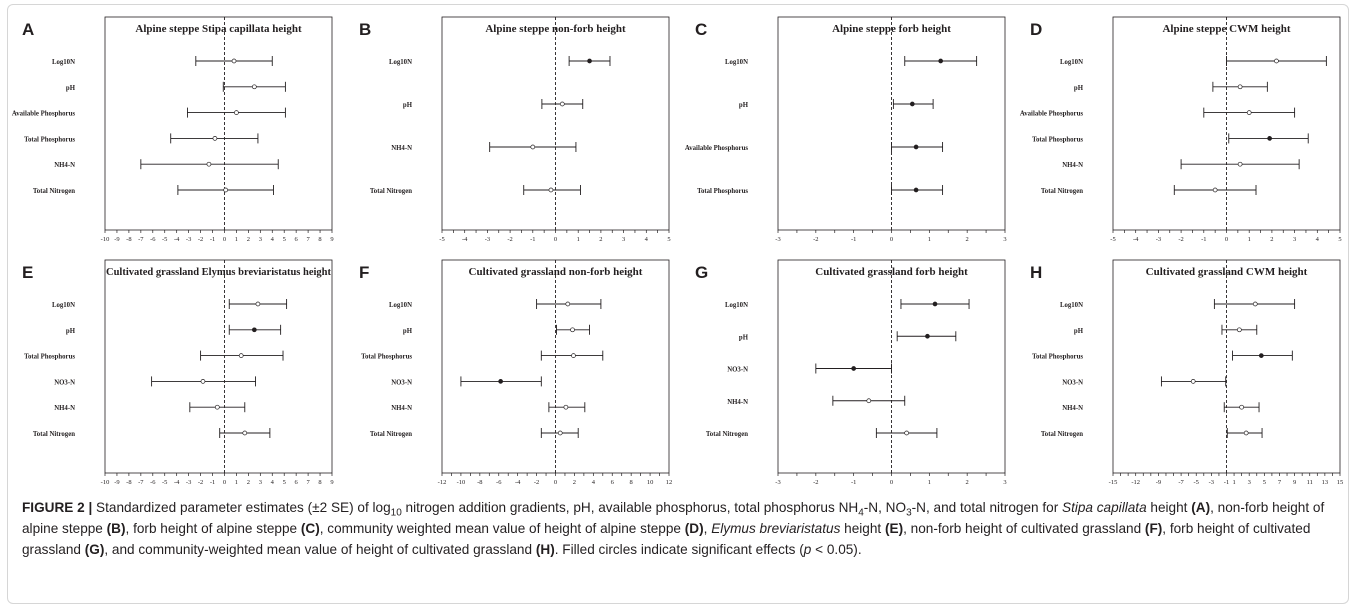  What do you see at coordinates (218, 366) in the screenshot?
I see `plot-frame` at bounding box center [218, 366].